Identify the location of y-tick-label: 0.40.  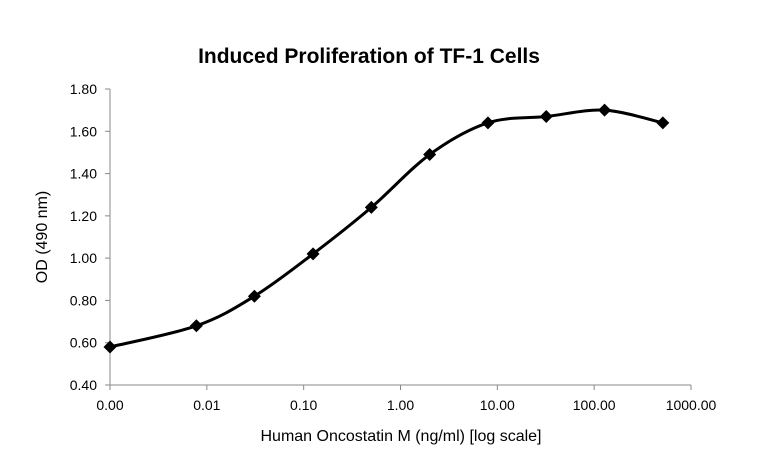
(83, 385).